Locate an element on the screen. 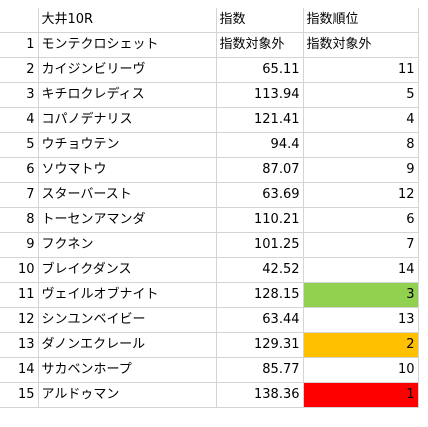 This screenshot has height=427, width=428. table-row: 13 ダノンエクレール 129.31 2 is located at coordinates (209, 345).